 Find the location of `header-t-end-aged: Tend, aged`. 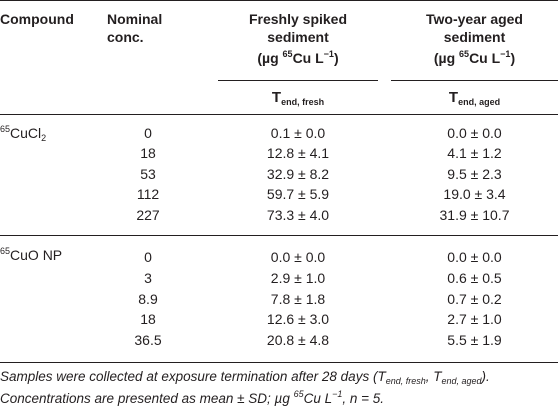

header-t-end-aged: Tend, aged is located at coordinates (474, 98).